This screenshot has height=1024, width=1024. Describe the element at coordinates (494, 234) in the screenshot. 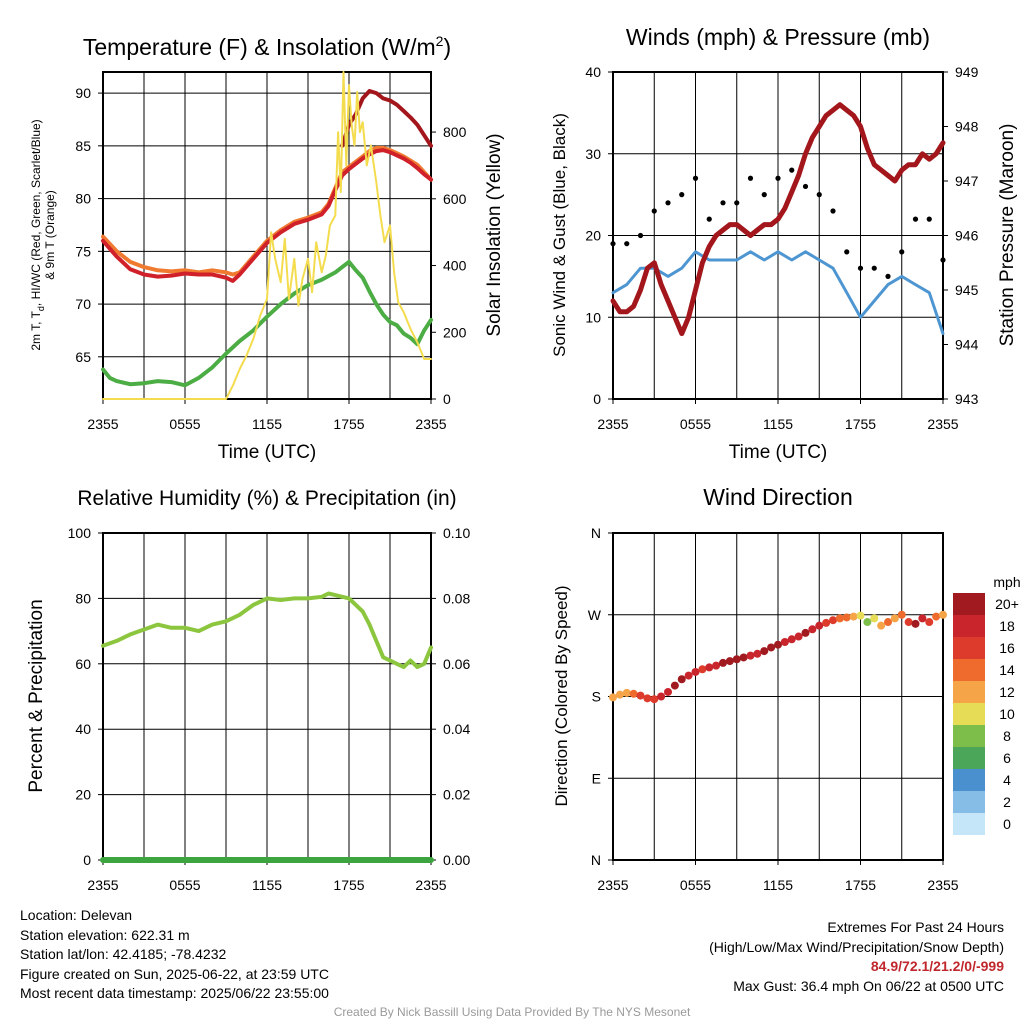

I see `temperature-ylabel-right: Solar Insolation (Yellow)` at that location.